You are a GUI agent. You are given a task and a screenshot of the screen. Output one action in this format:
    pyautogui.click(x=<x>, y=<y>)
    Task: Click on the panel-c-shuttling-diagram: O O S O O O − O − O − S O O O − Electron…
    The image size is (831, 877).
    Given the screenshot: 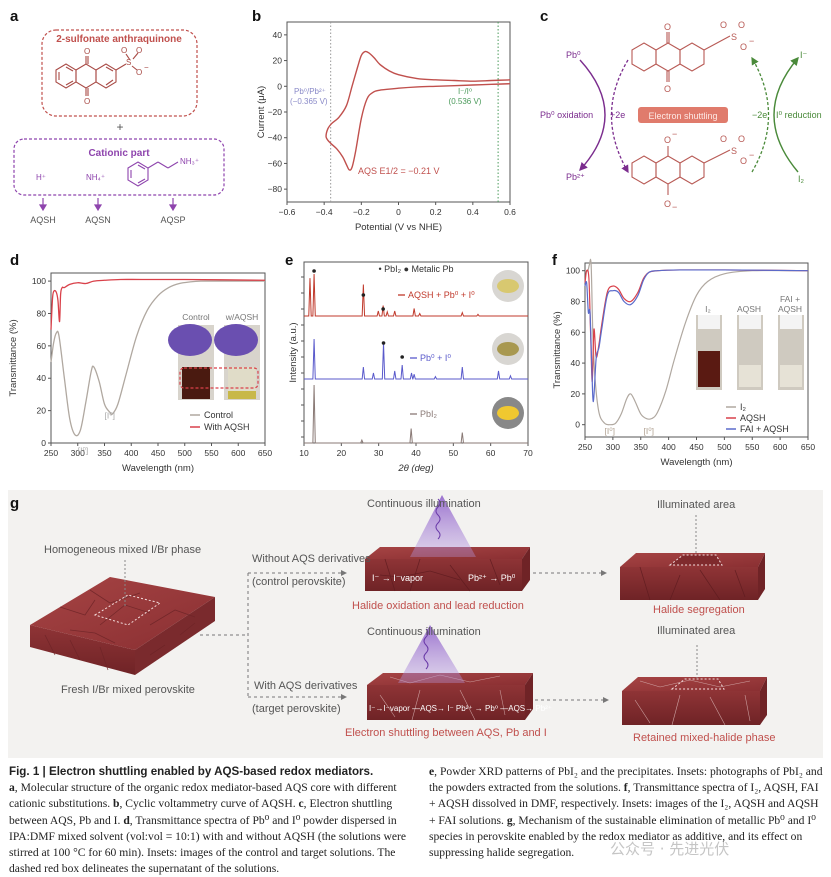 What is the action you would take?
    pyautogui.click(x=681, y=116)
    